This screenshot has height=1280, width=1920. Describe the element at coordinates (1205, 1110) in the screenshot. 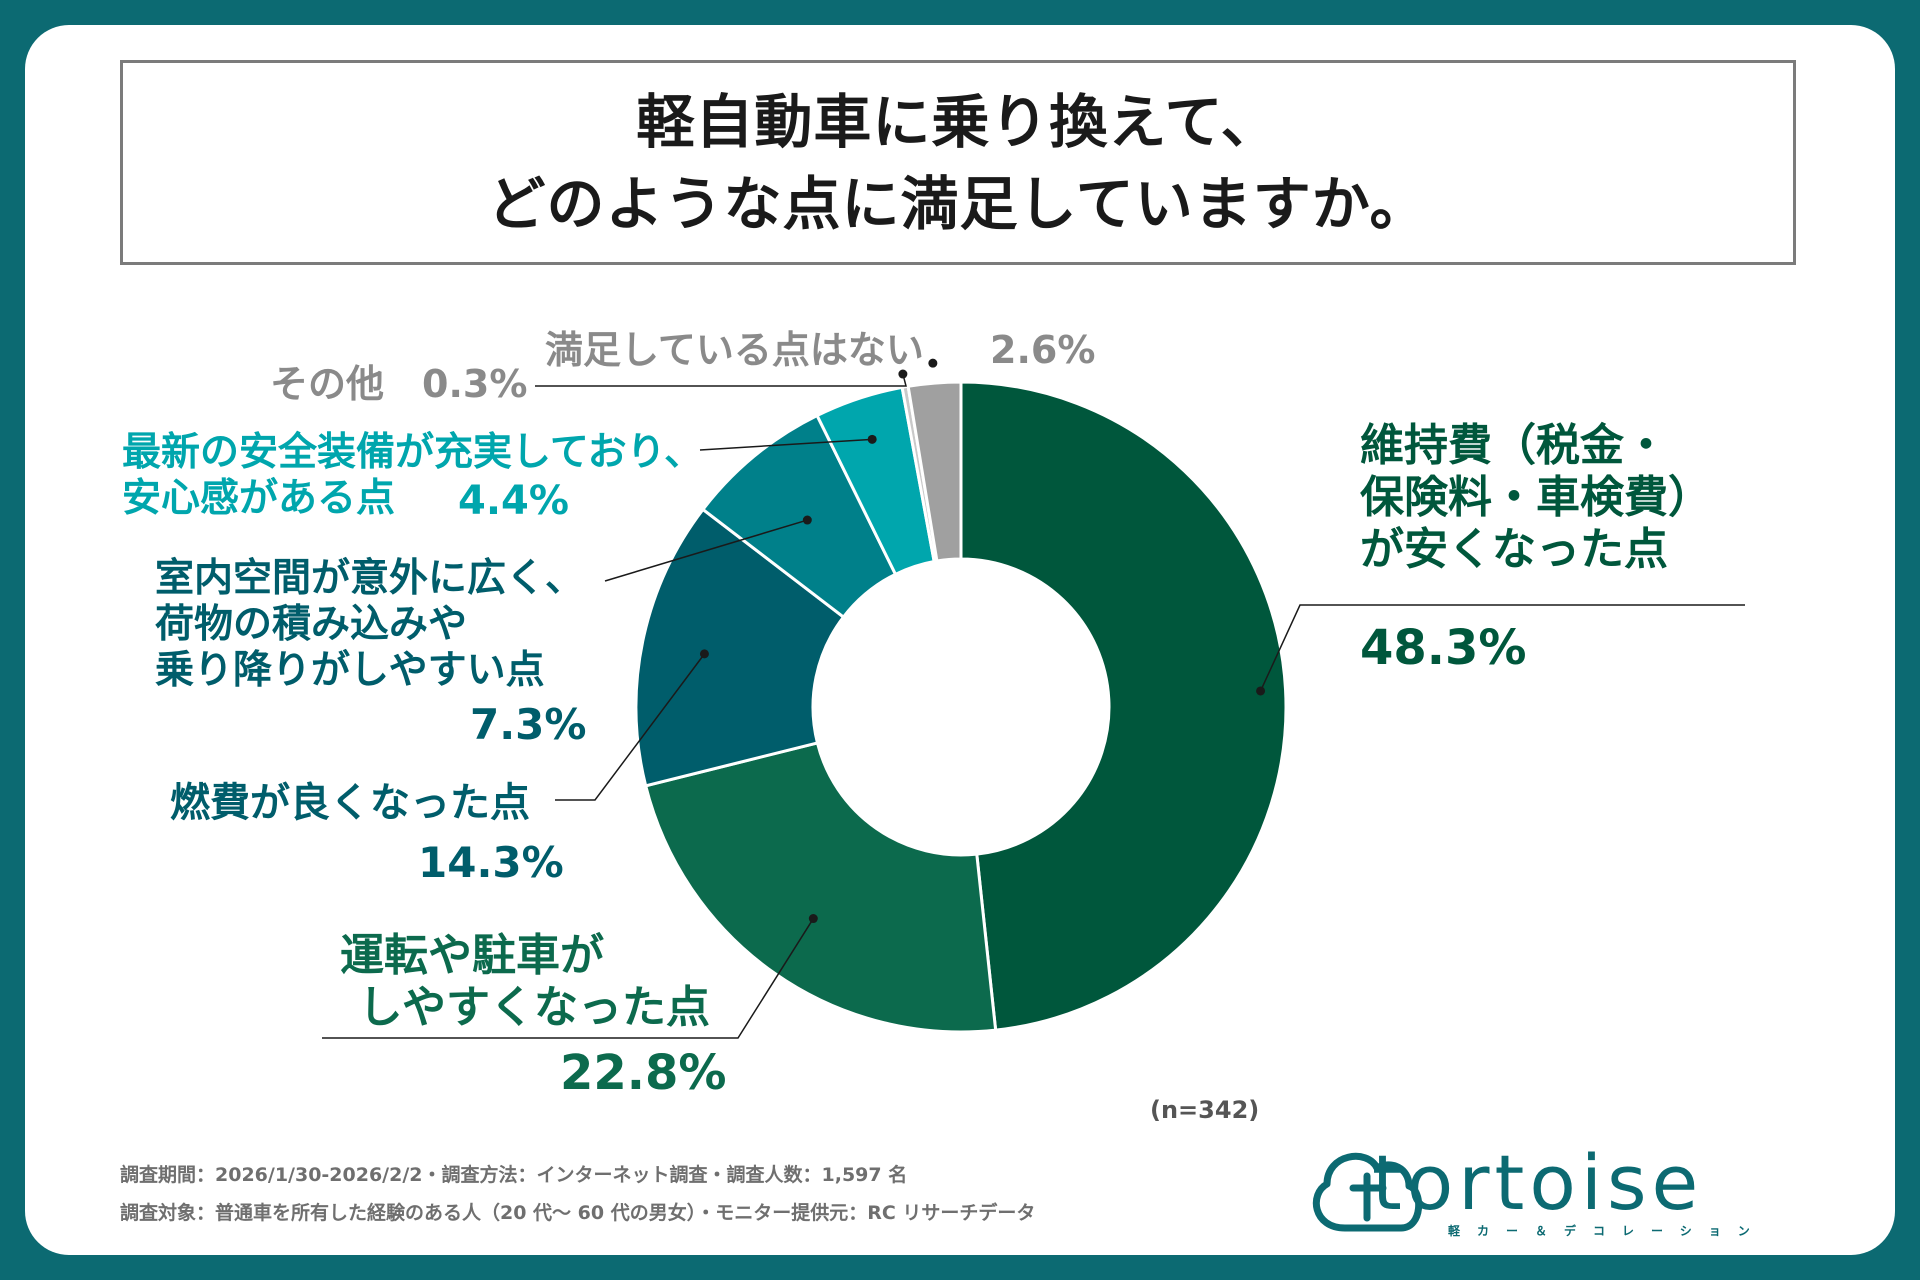

I see `sample-size: (n=342)` at that location.